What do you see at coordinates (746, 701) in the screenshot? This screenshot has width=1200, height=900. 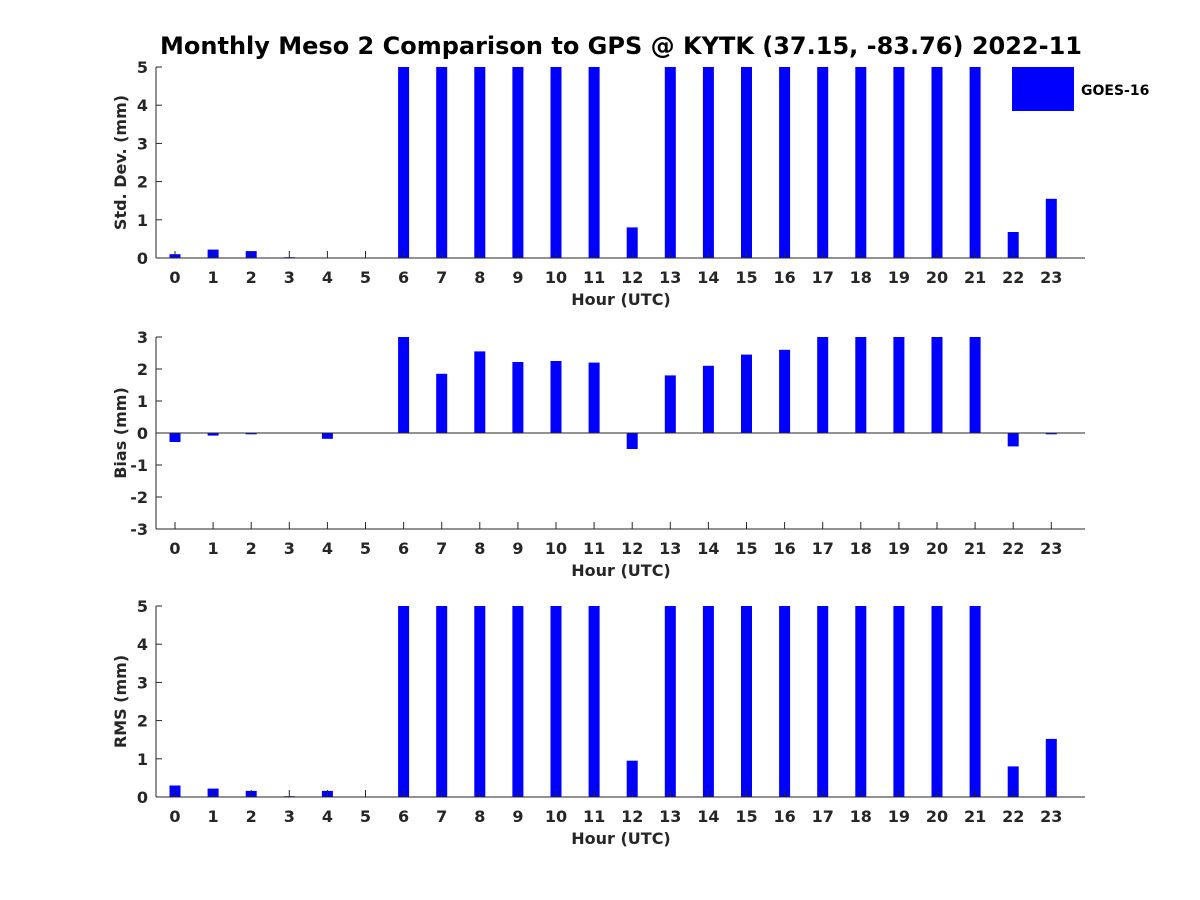 I see `bar-p3-h15` at bounding box center [746, 701].